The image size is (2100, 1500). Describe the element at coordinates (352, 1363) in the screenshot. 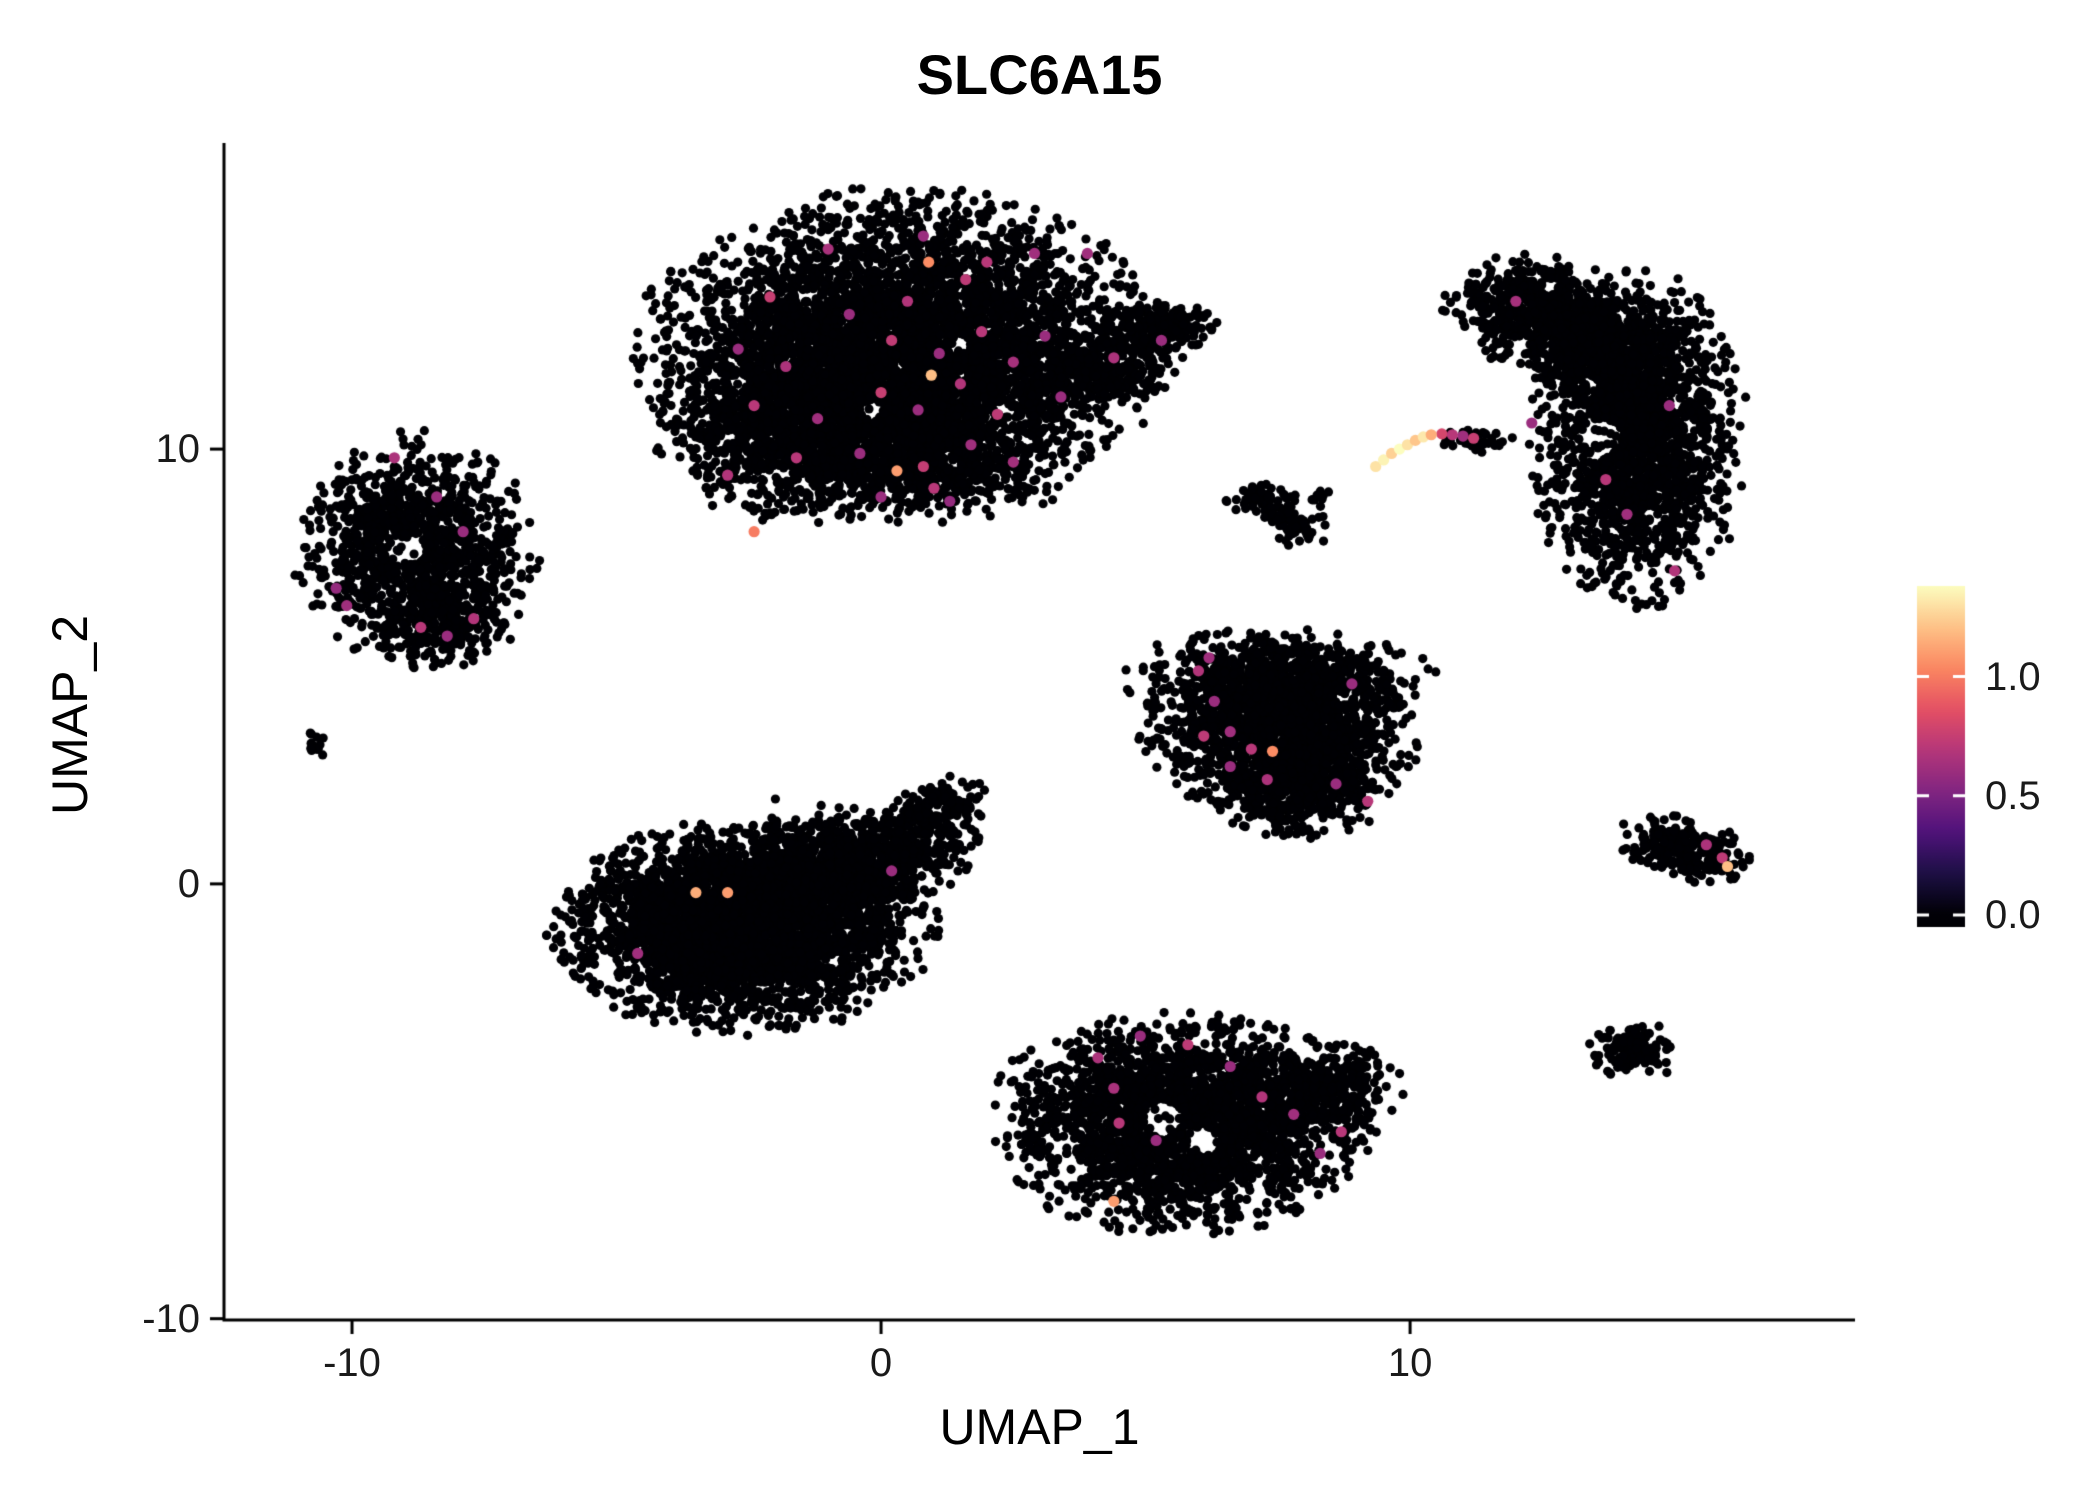

I see `x-tick-label: -10` at that location.